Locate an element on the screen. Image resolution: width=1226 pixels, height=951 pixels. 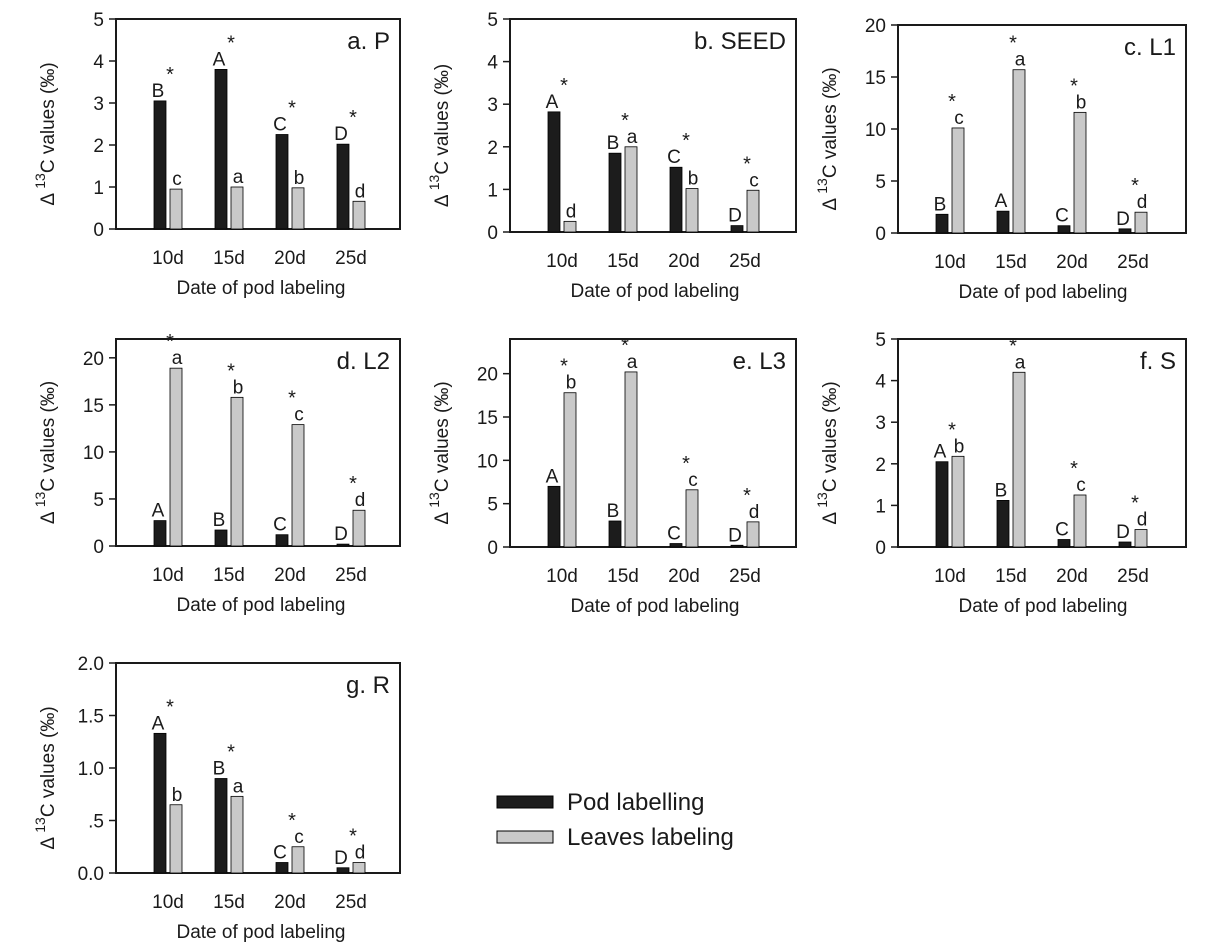
panel-label: e. L3 is located at coordinates (759, 361).